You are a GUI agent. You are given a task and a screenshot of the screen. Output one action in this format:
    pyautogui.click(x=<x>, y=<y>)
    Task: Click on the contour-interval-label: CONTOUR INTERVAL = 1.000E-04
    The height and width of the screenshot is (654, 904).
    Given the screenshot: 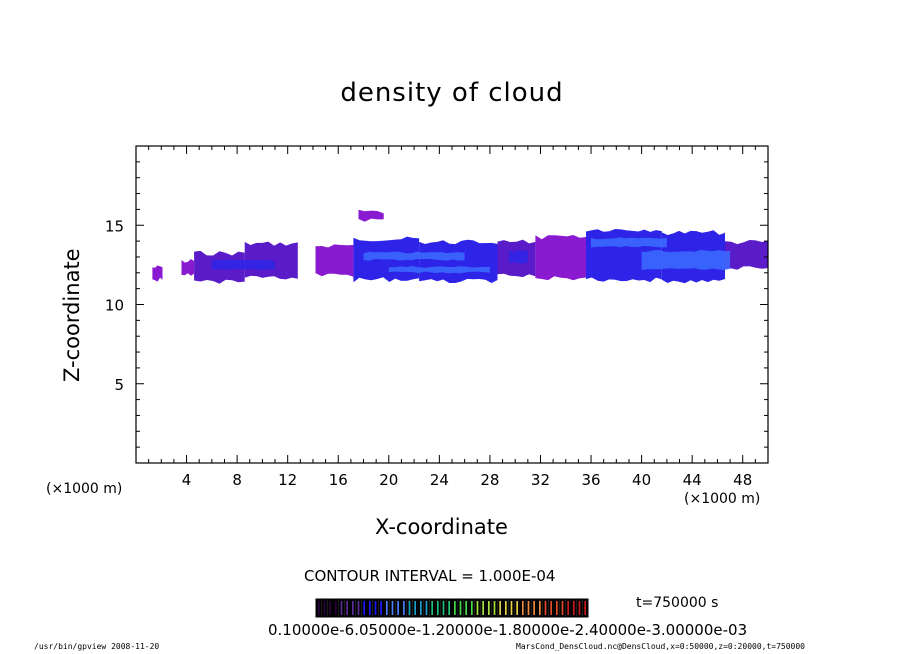 What is the action you would take?
    pyautogui.click(x=430, y=576)
    